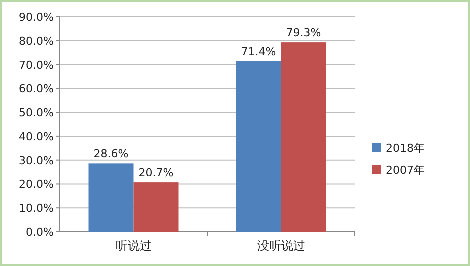 This screenshot has width=470, height=266. Describe the element at coordinates (36, 209) in the screenshot. I see `y-tick-label: 10.0%` at that location.